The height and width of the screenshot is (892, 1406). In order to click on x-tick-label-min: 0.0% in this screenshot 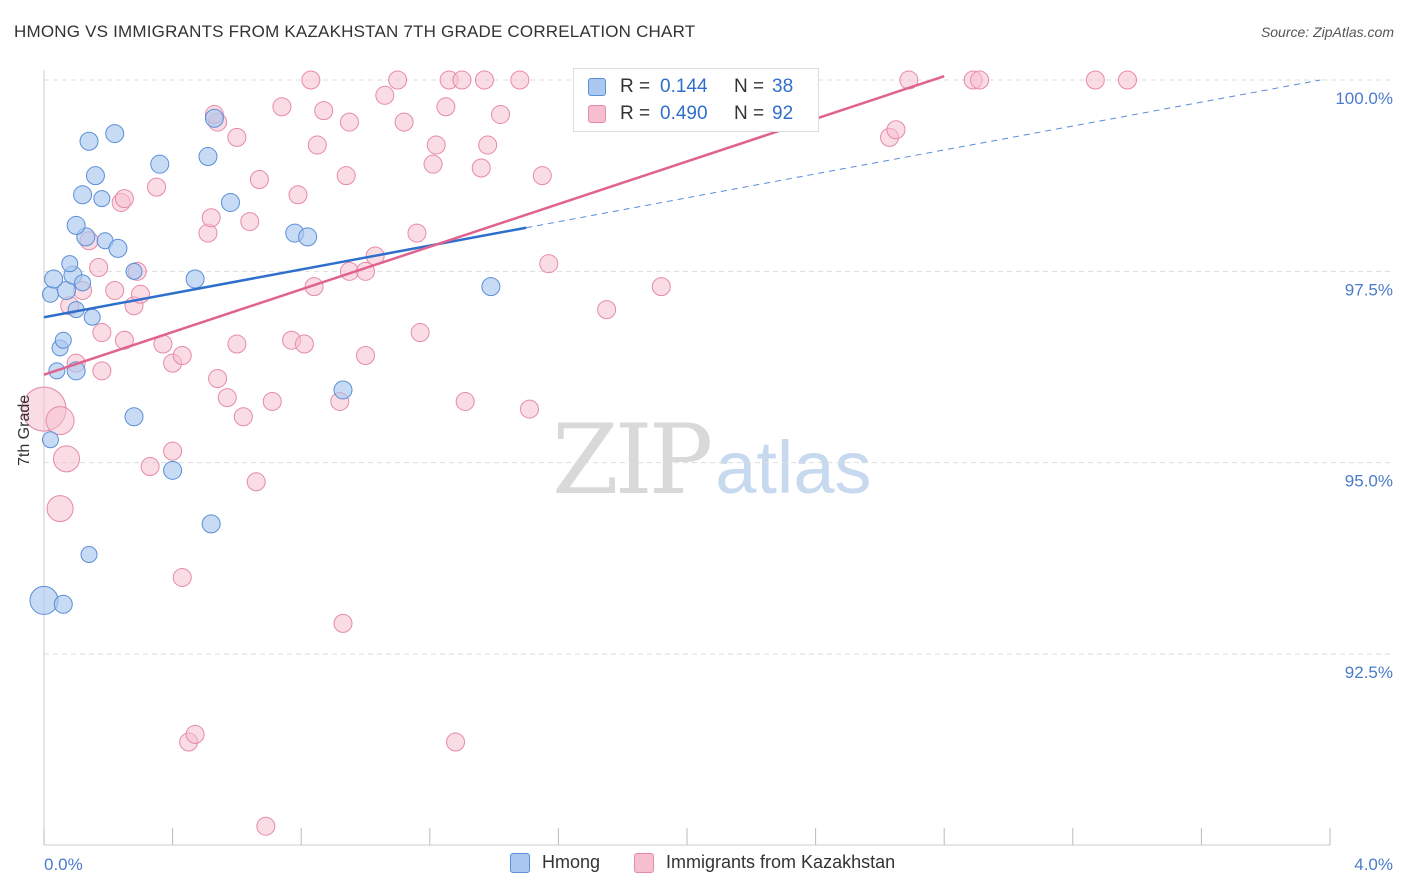, I will do `click(63, 864)`.